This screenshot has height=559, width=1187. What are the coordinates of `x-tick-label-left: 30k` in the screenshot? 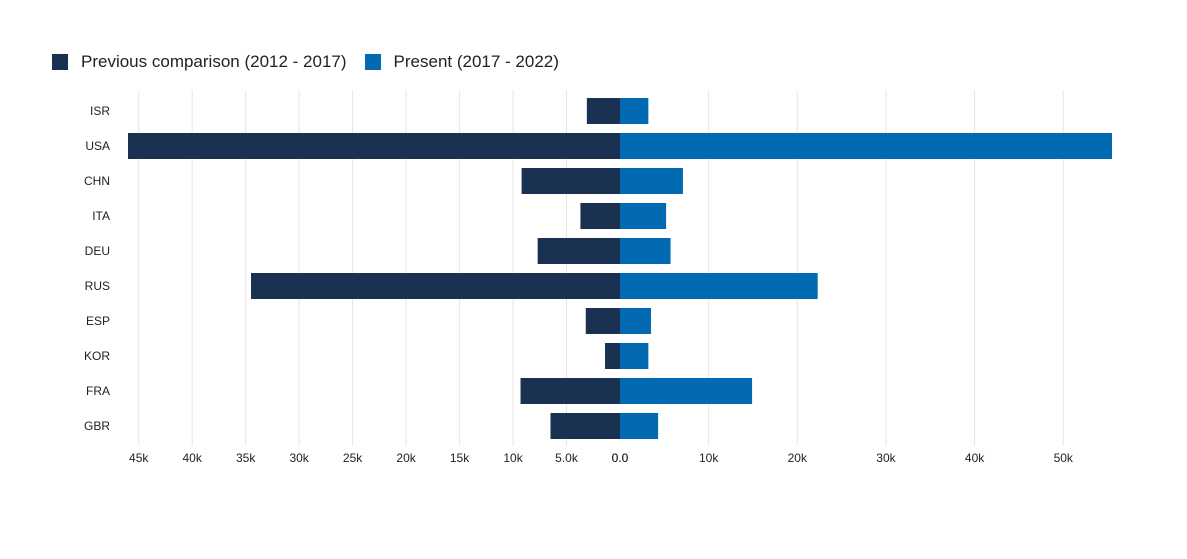 It's located at (299, 458).